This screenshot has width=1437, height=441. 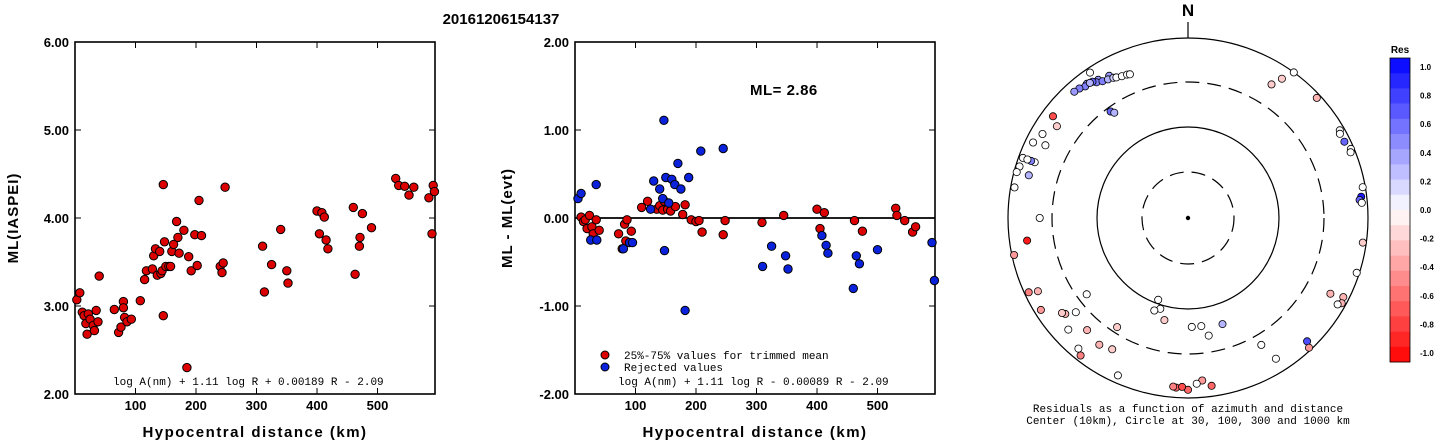 I want to click on data-points, so click(x=756, y=215).